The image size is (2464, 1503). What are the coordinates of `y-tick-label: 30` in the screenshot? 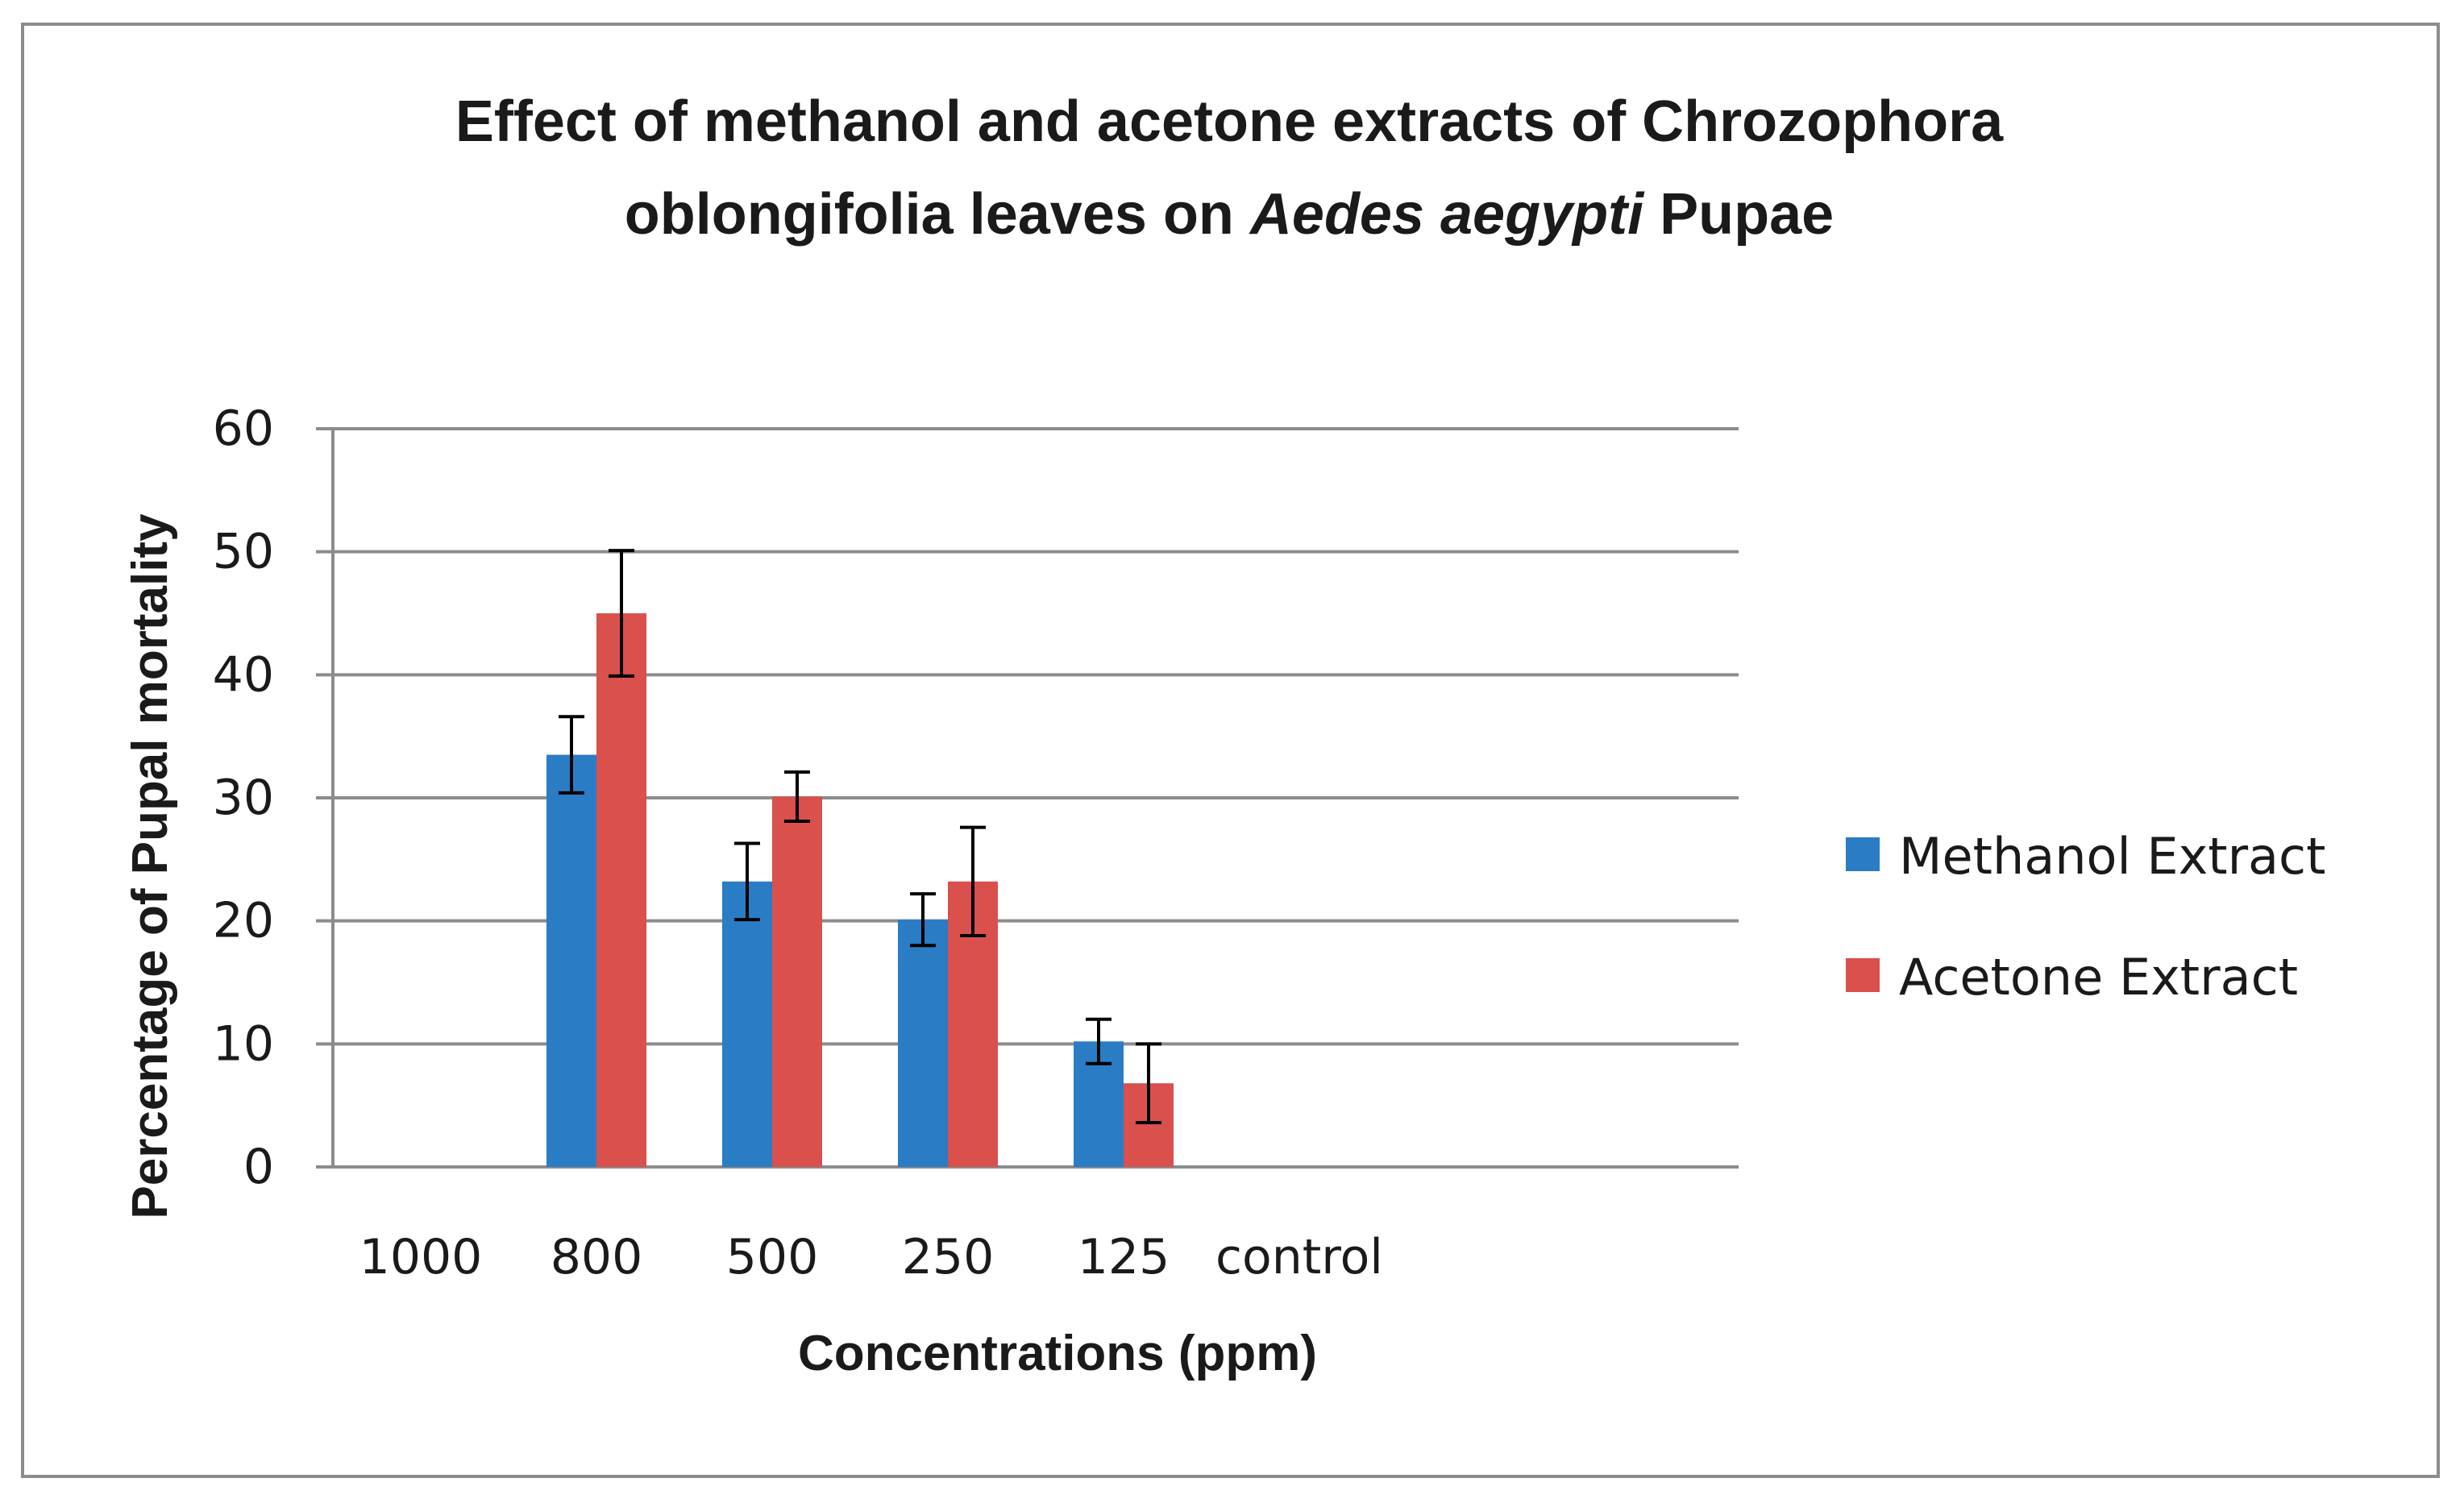 It's located at (244, 798).